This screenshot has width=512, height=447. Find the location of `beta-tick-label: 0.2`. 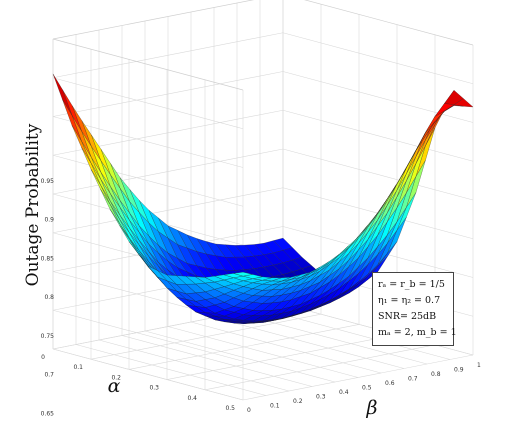

beta-tick-label: 0.2 is located at coordinates (298, 401).